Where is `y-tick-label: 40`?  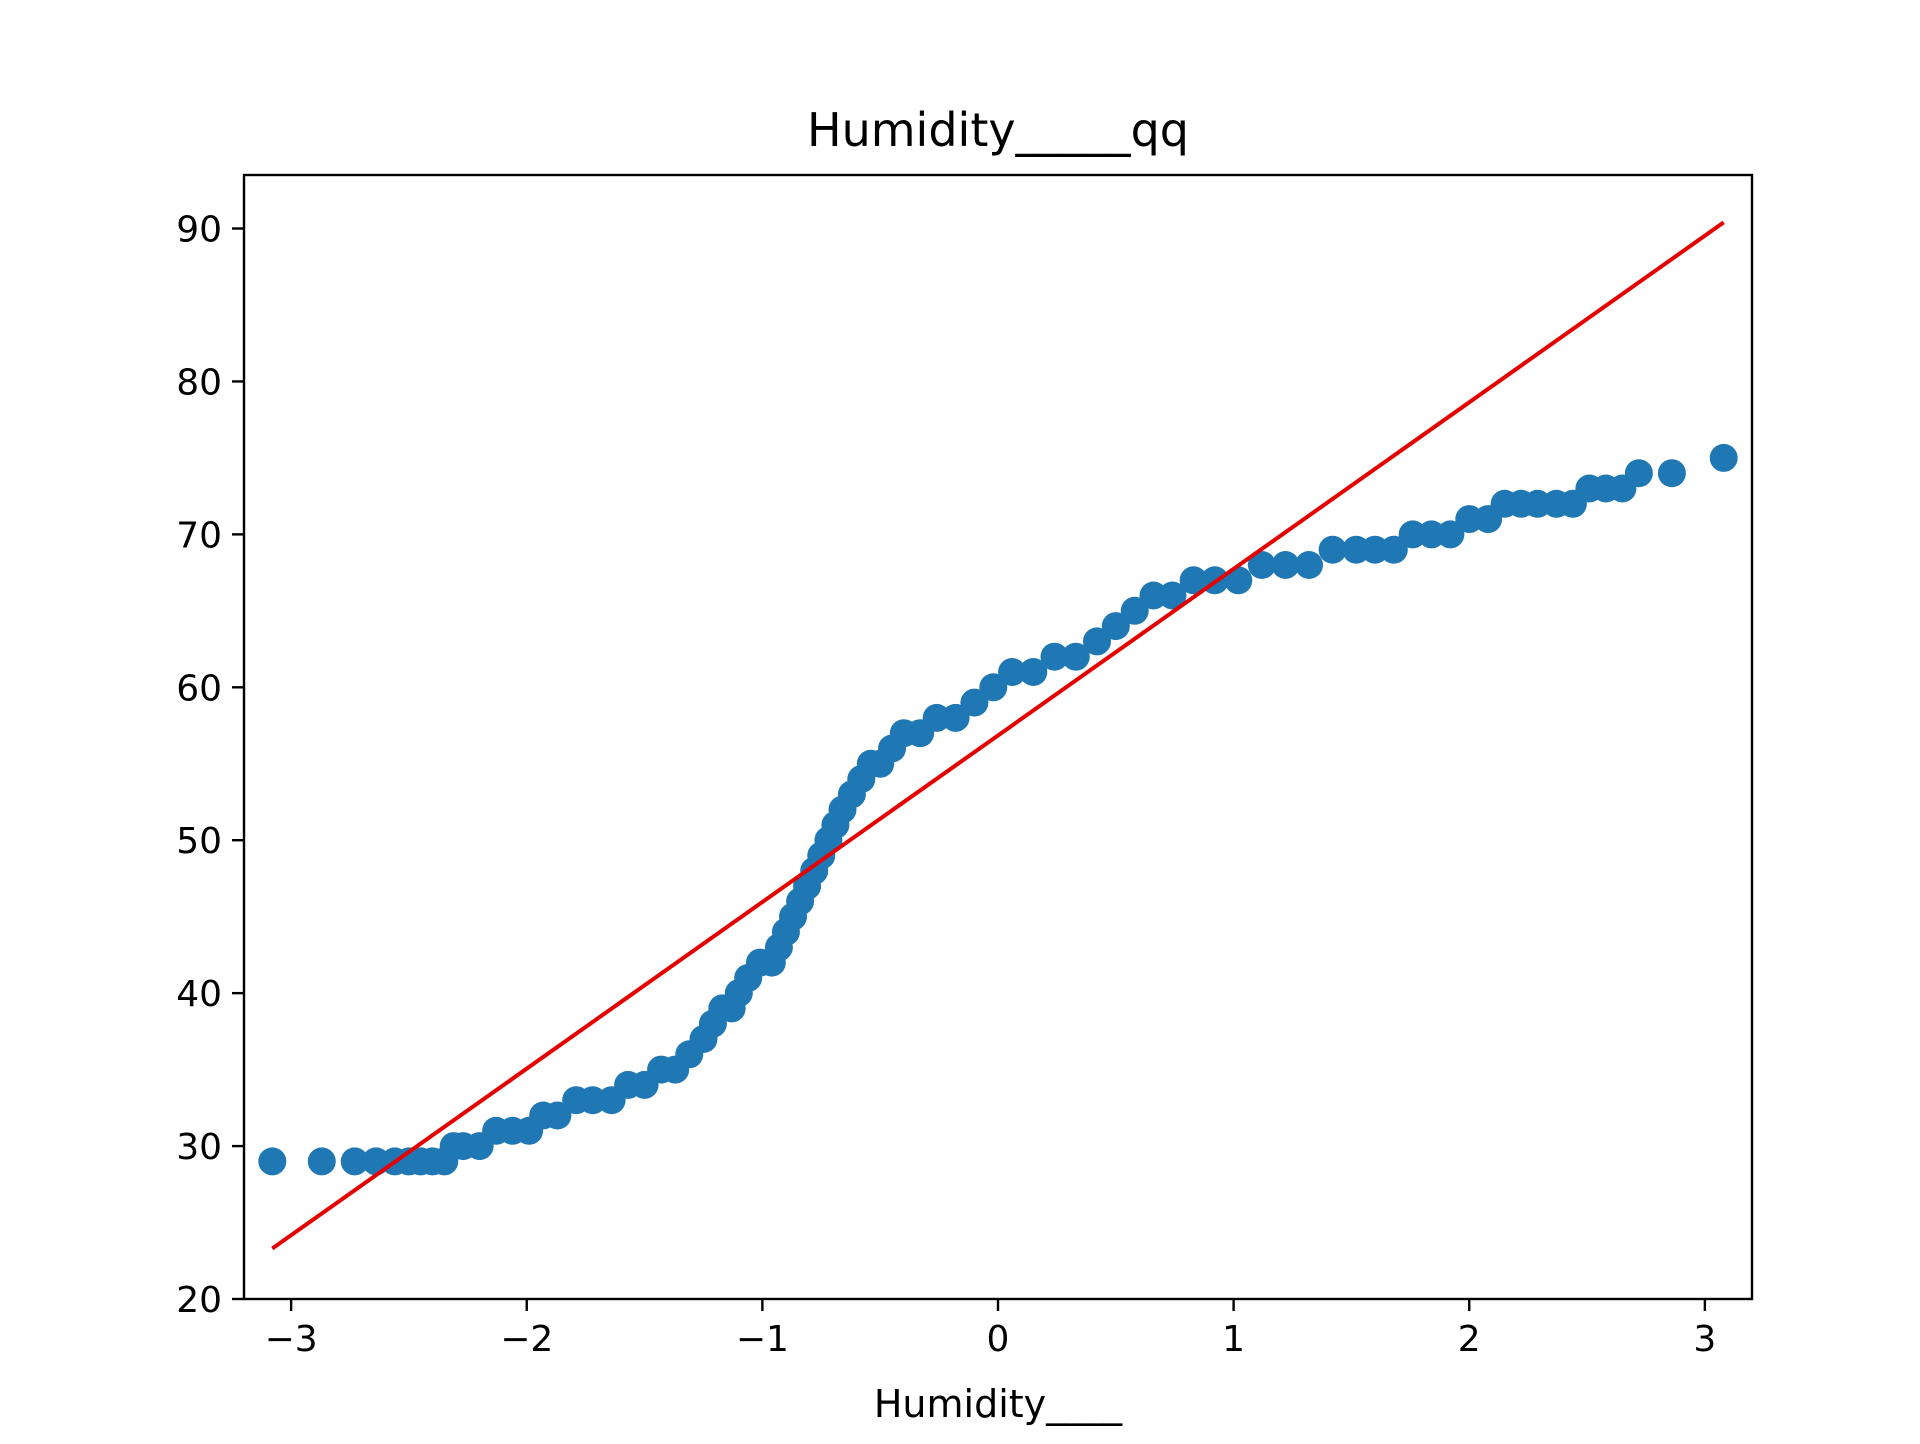
y-tick-label: 40 is located at coordinates (199, 994).